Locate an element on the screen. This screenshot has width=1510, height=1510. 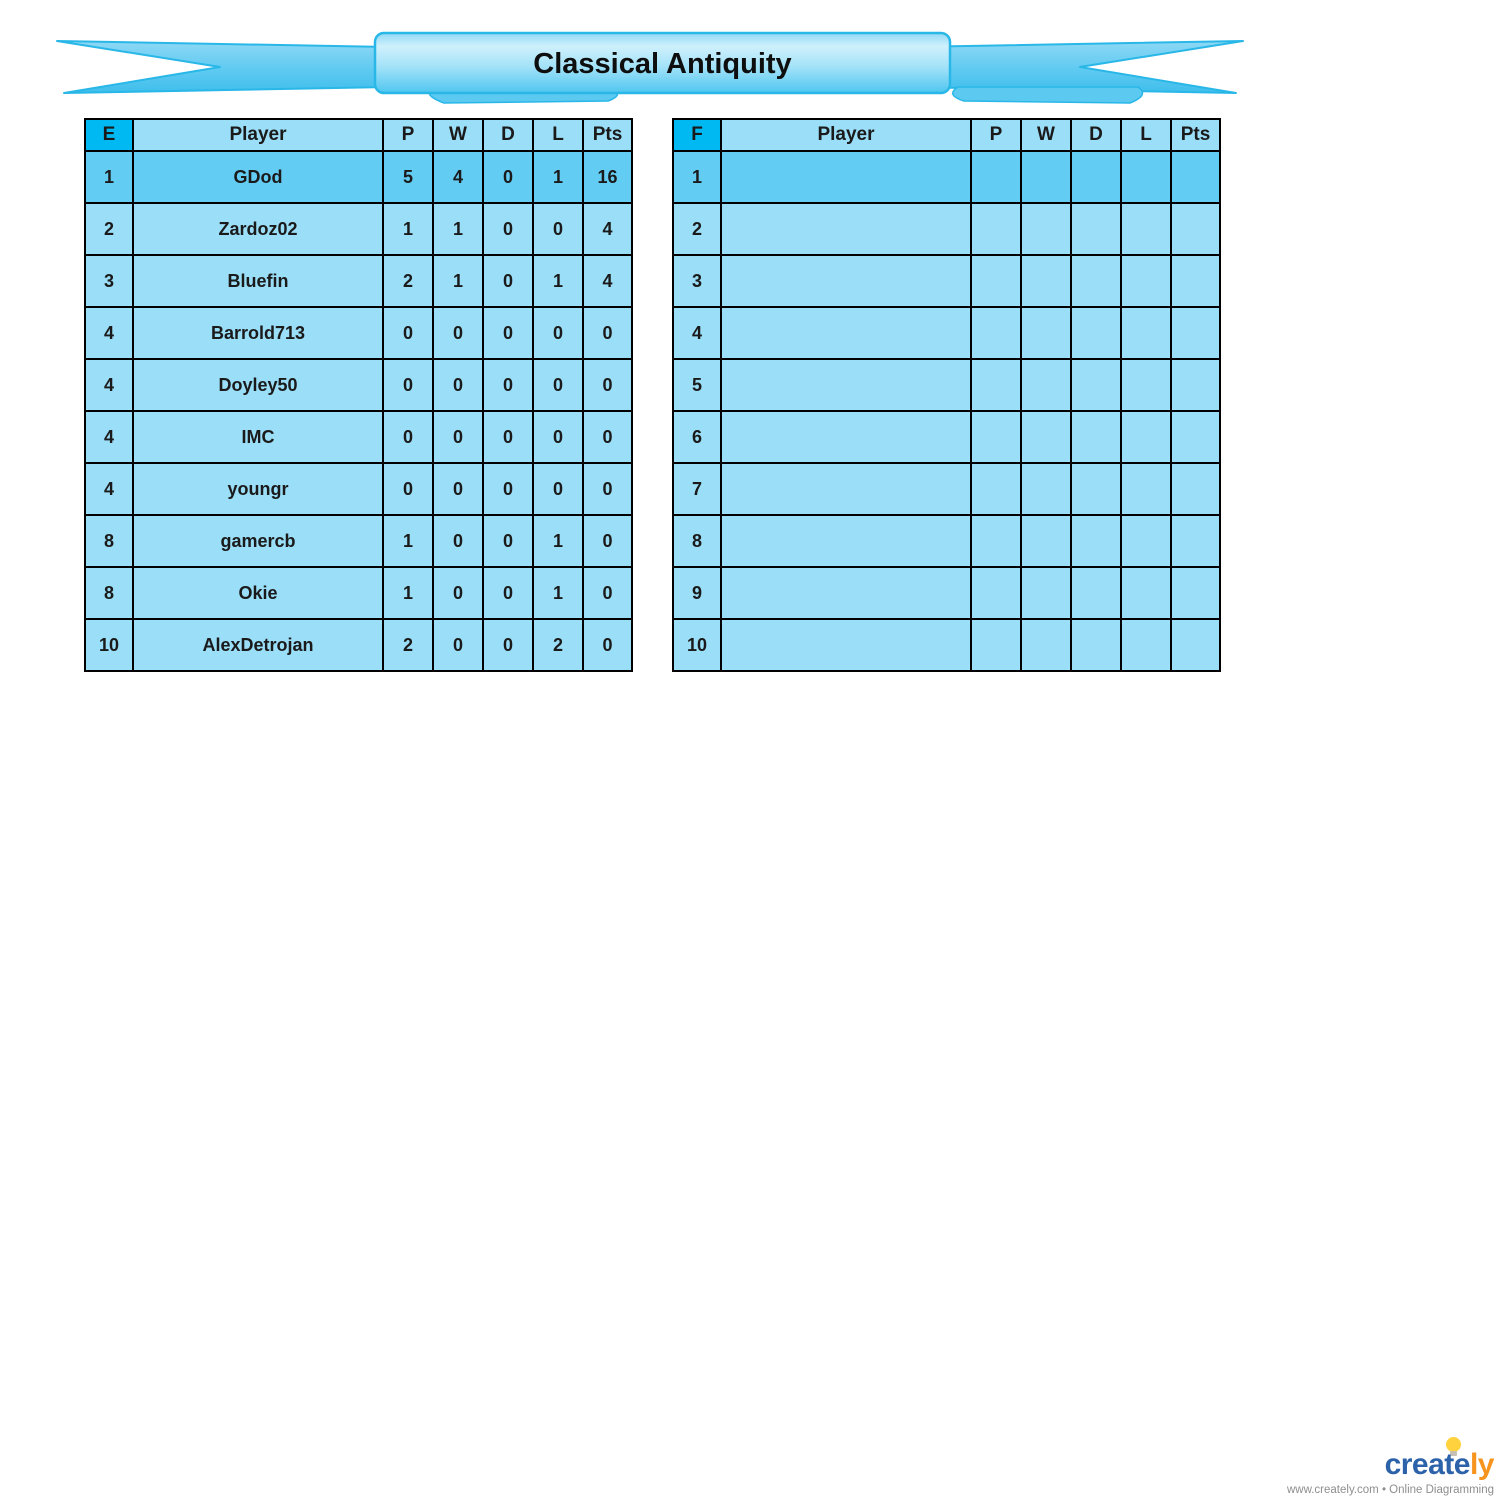
table-row: 6 is located at coordinates (946, 437).